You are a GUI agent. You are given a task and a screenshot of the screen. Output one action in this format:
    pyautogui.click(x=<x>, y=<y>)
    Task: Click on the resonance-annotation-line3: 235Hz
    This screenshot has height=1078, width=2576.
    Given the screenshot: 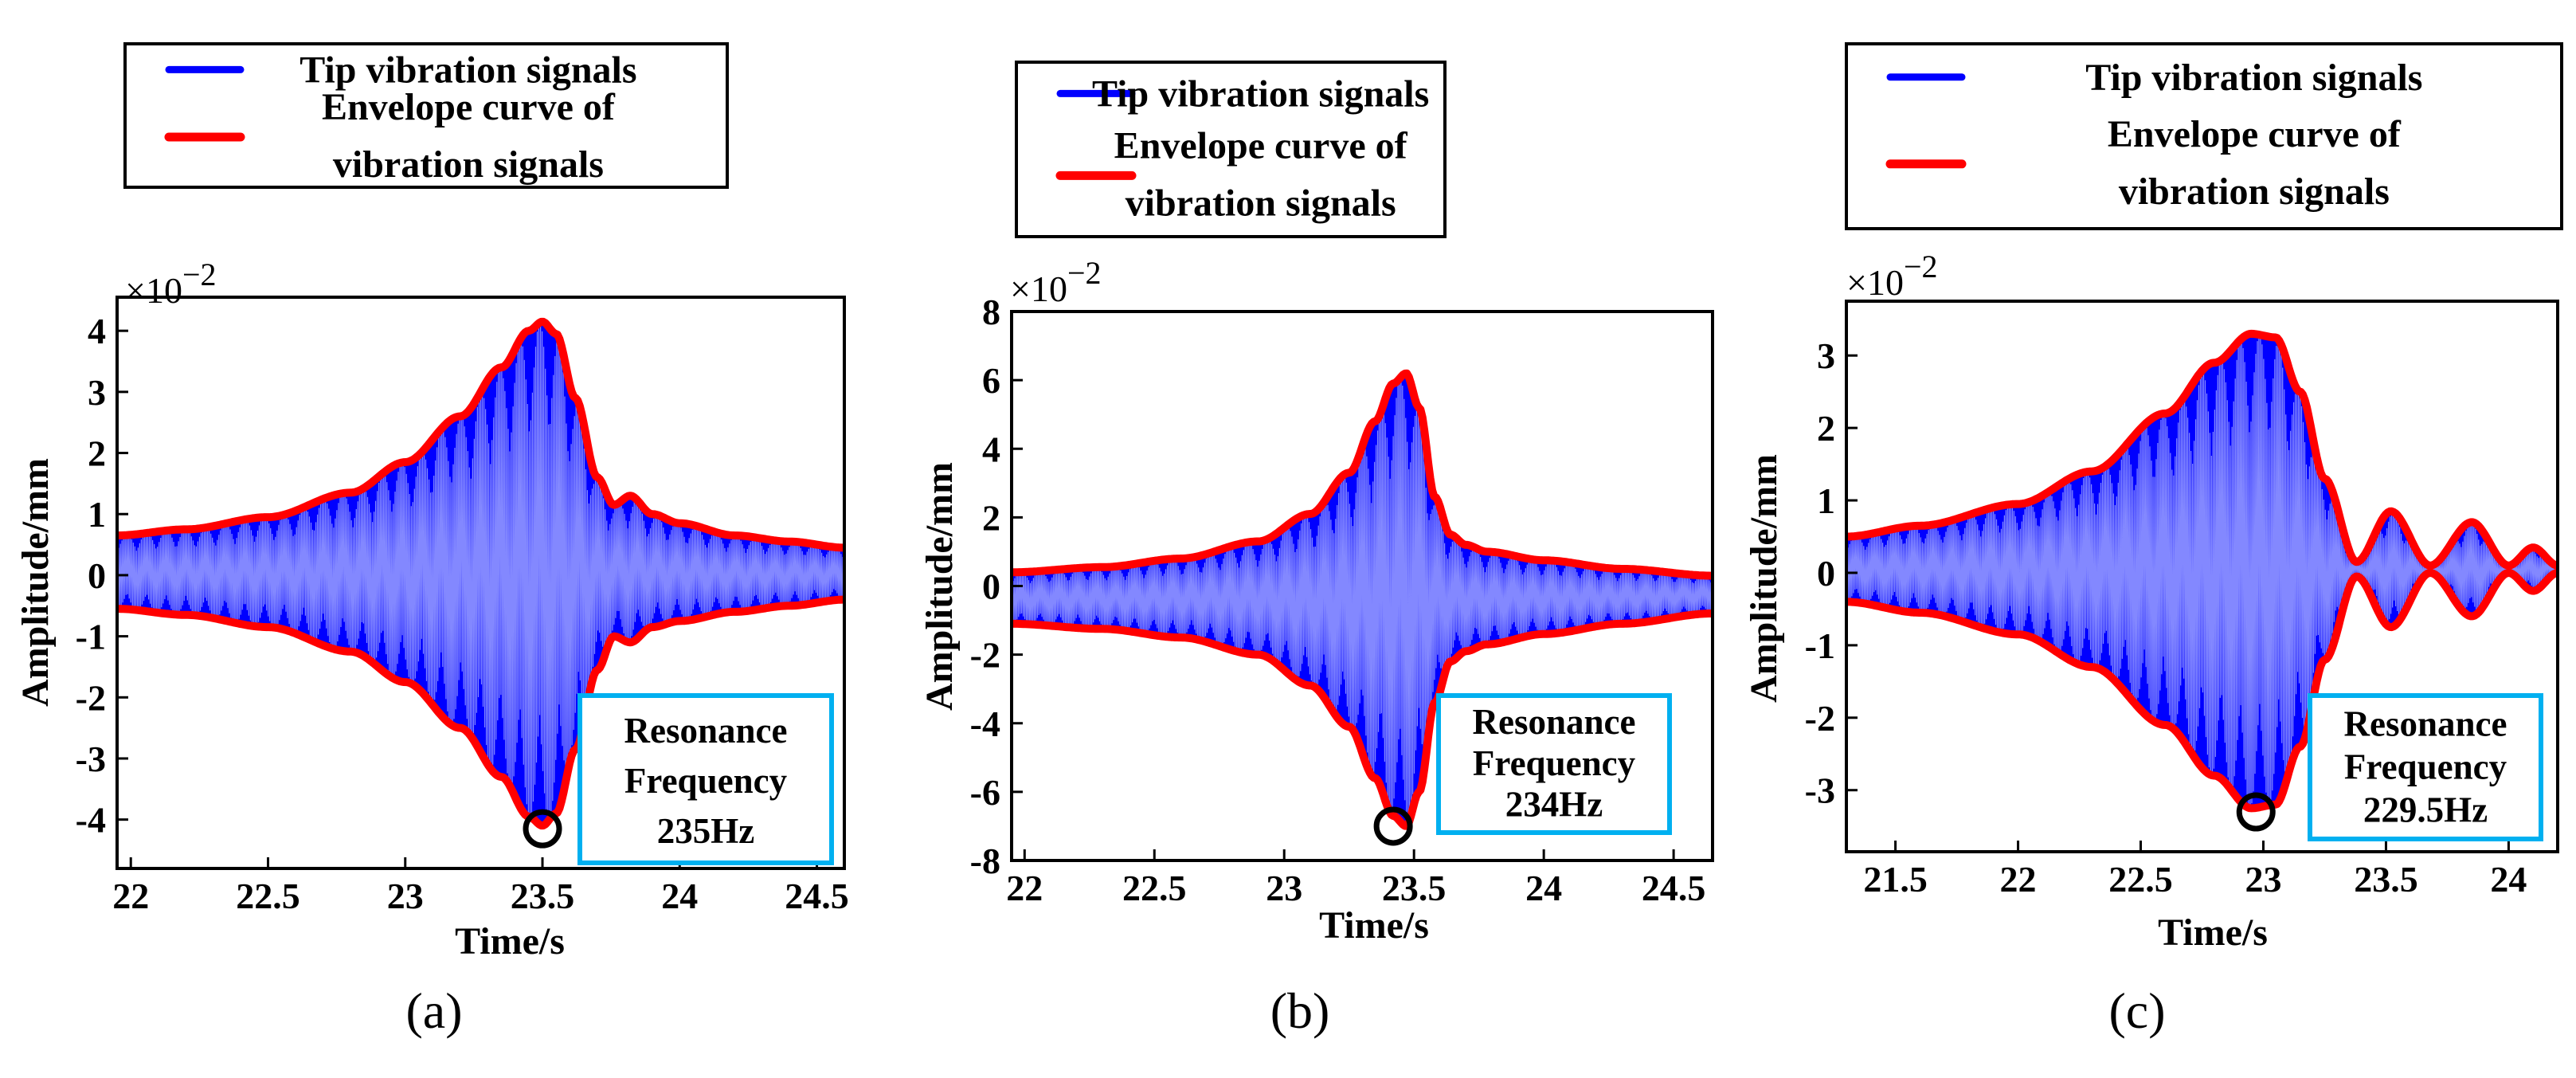 What is the action you would take?
    pyautogui.click(x=705, y=831)
    